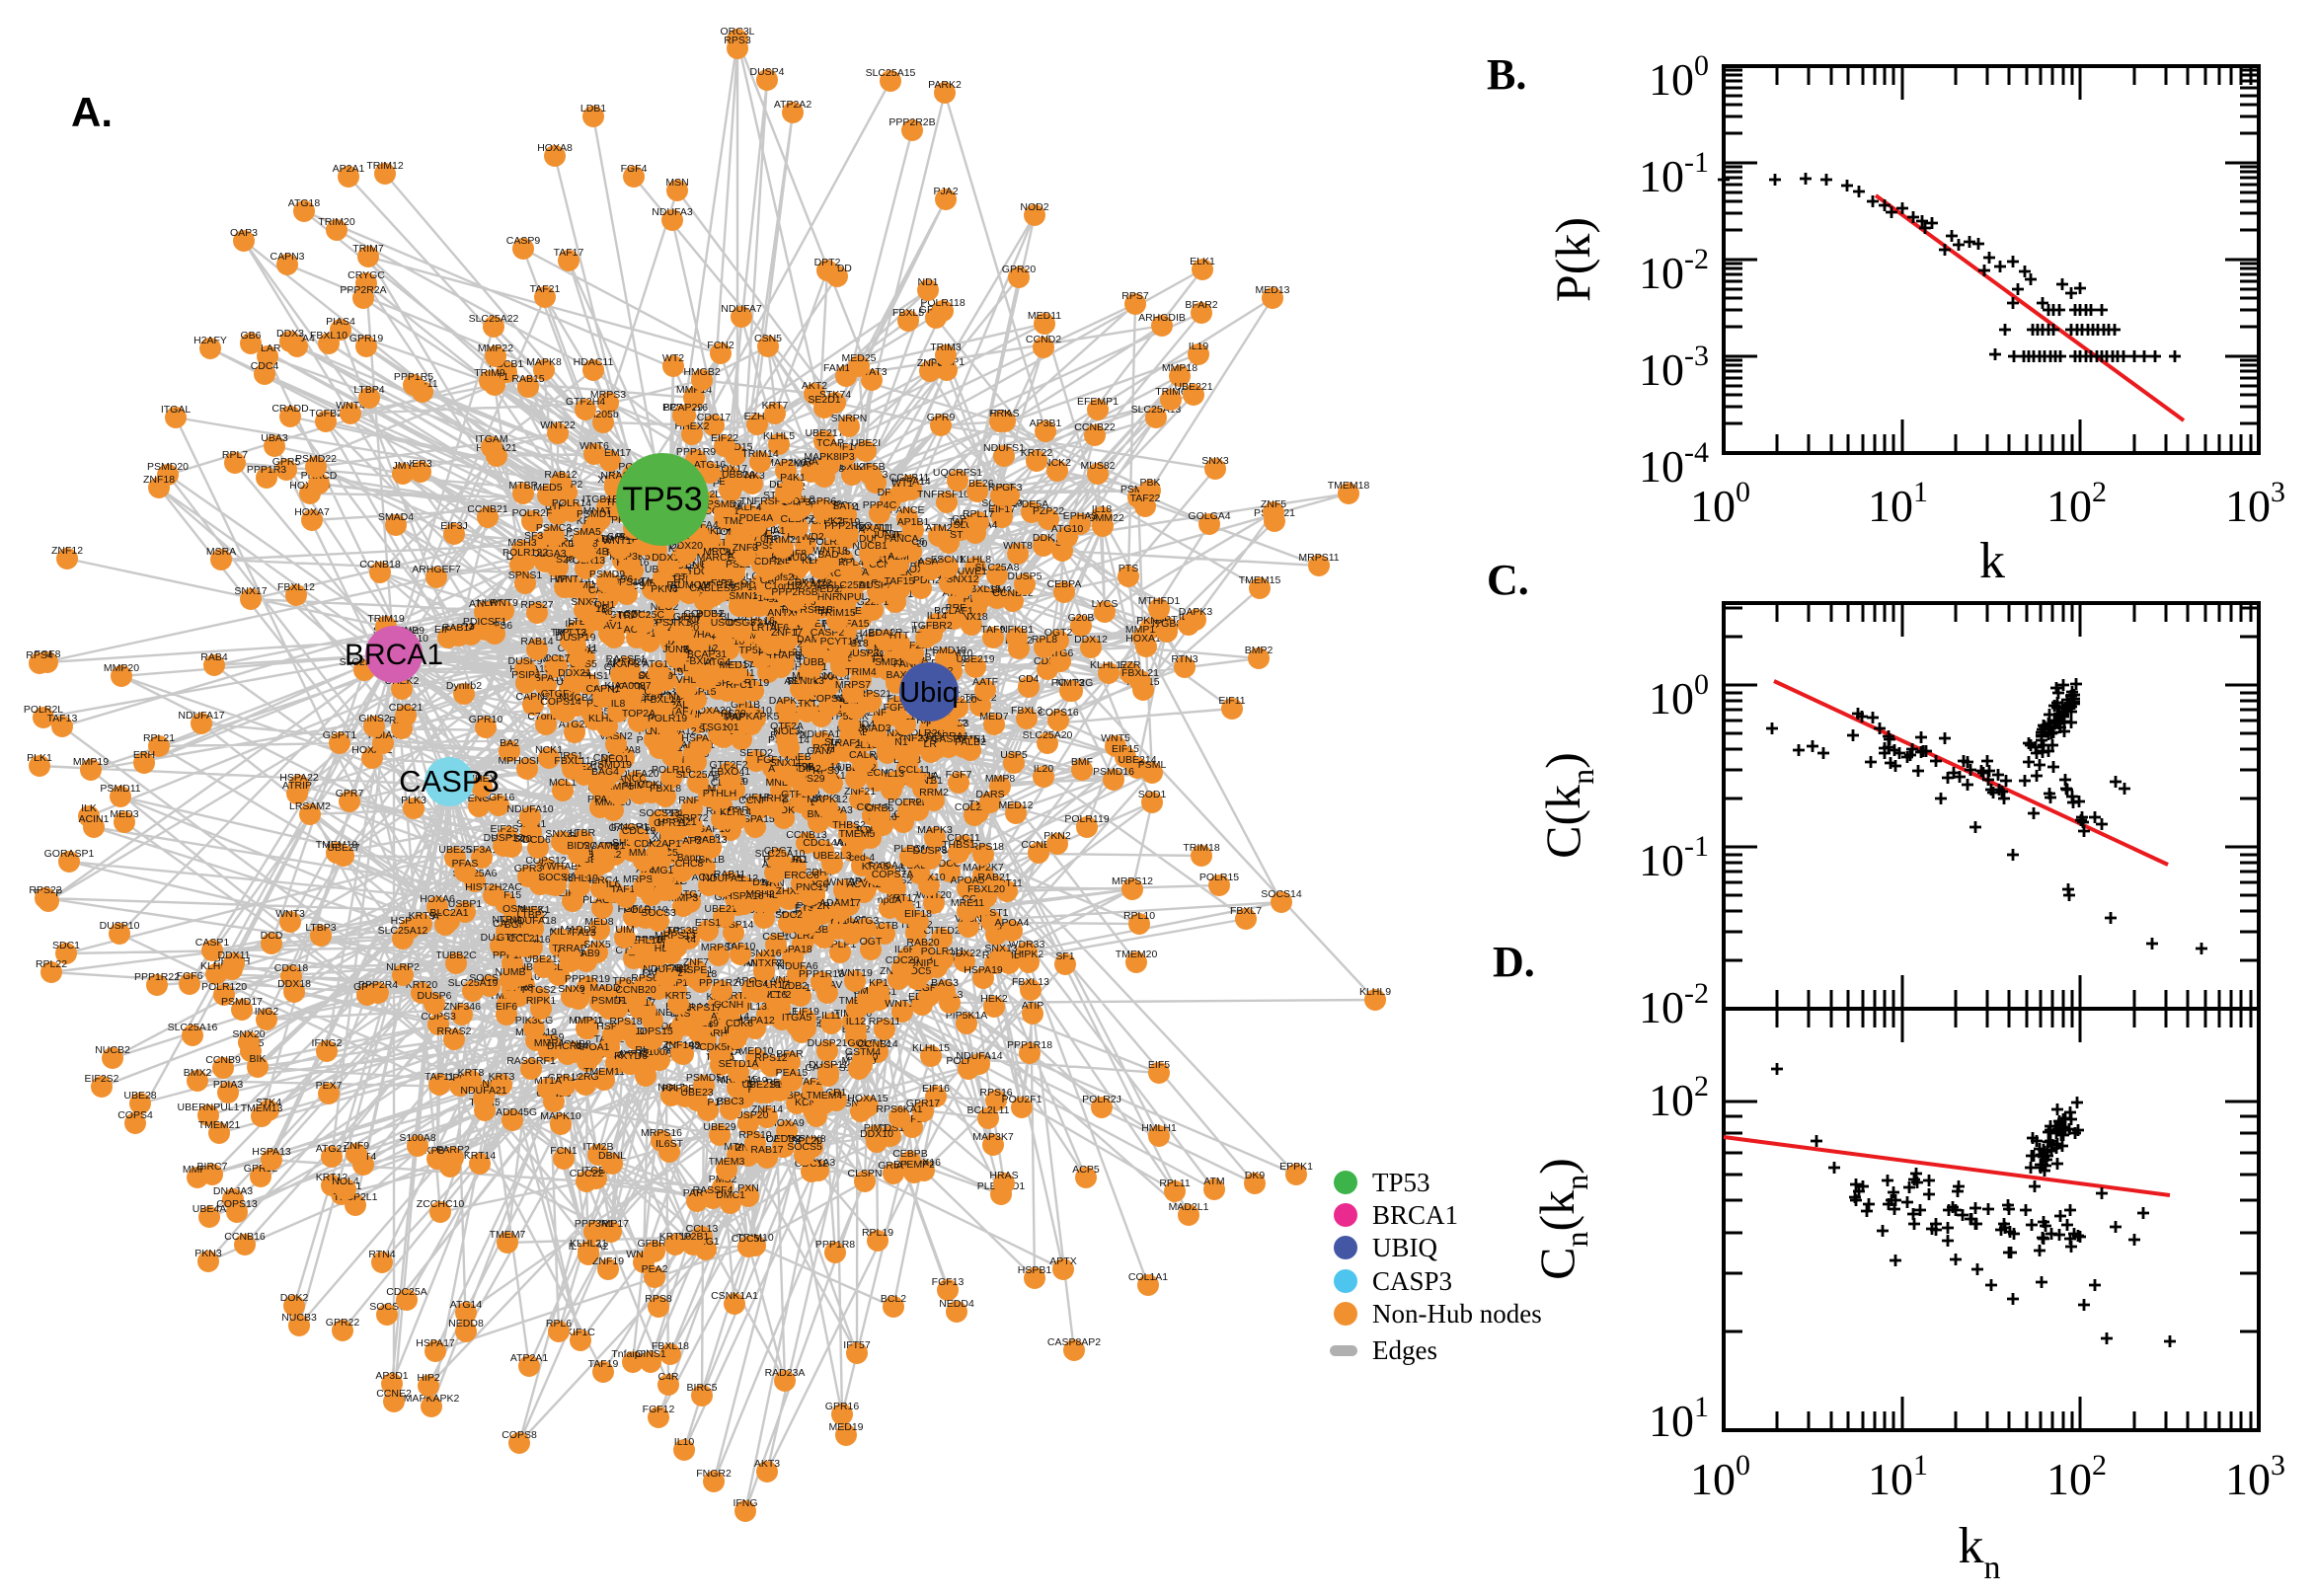  I want to click on svg-text: DUSP4, so click(766, 72).